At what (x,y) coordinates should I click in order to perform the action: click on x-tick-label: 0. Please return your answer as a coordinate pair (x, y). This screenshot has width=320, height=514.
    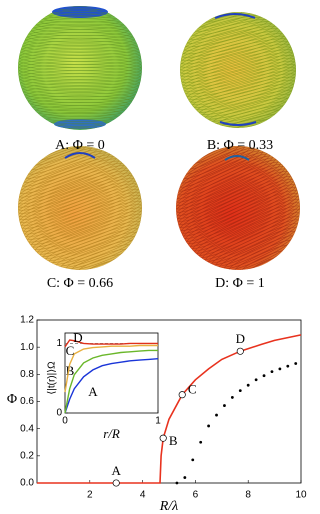
    Looking at the image, I should click on (65, 421).